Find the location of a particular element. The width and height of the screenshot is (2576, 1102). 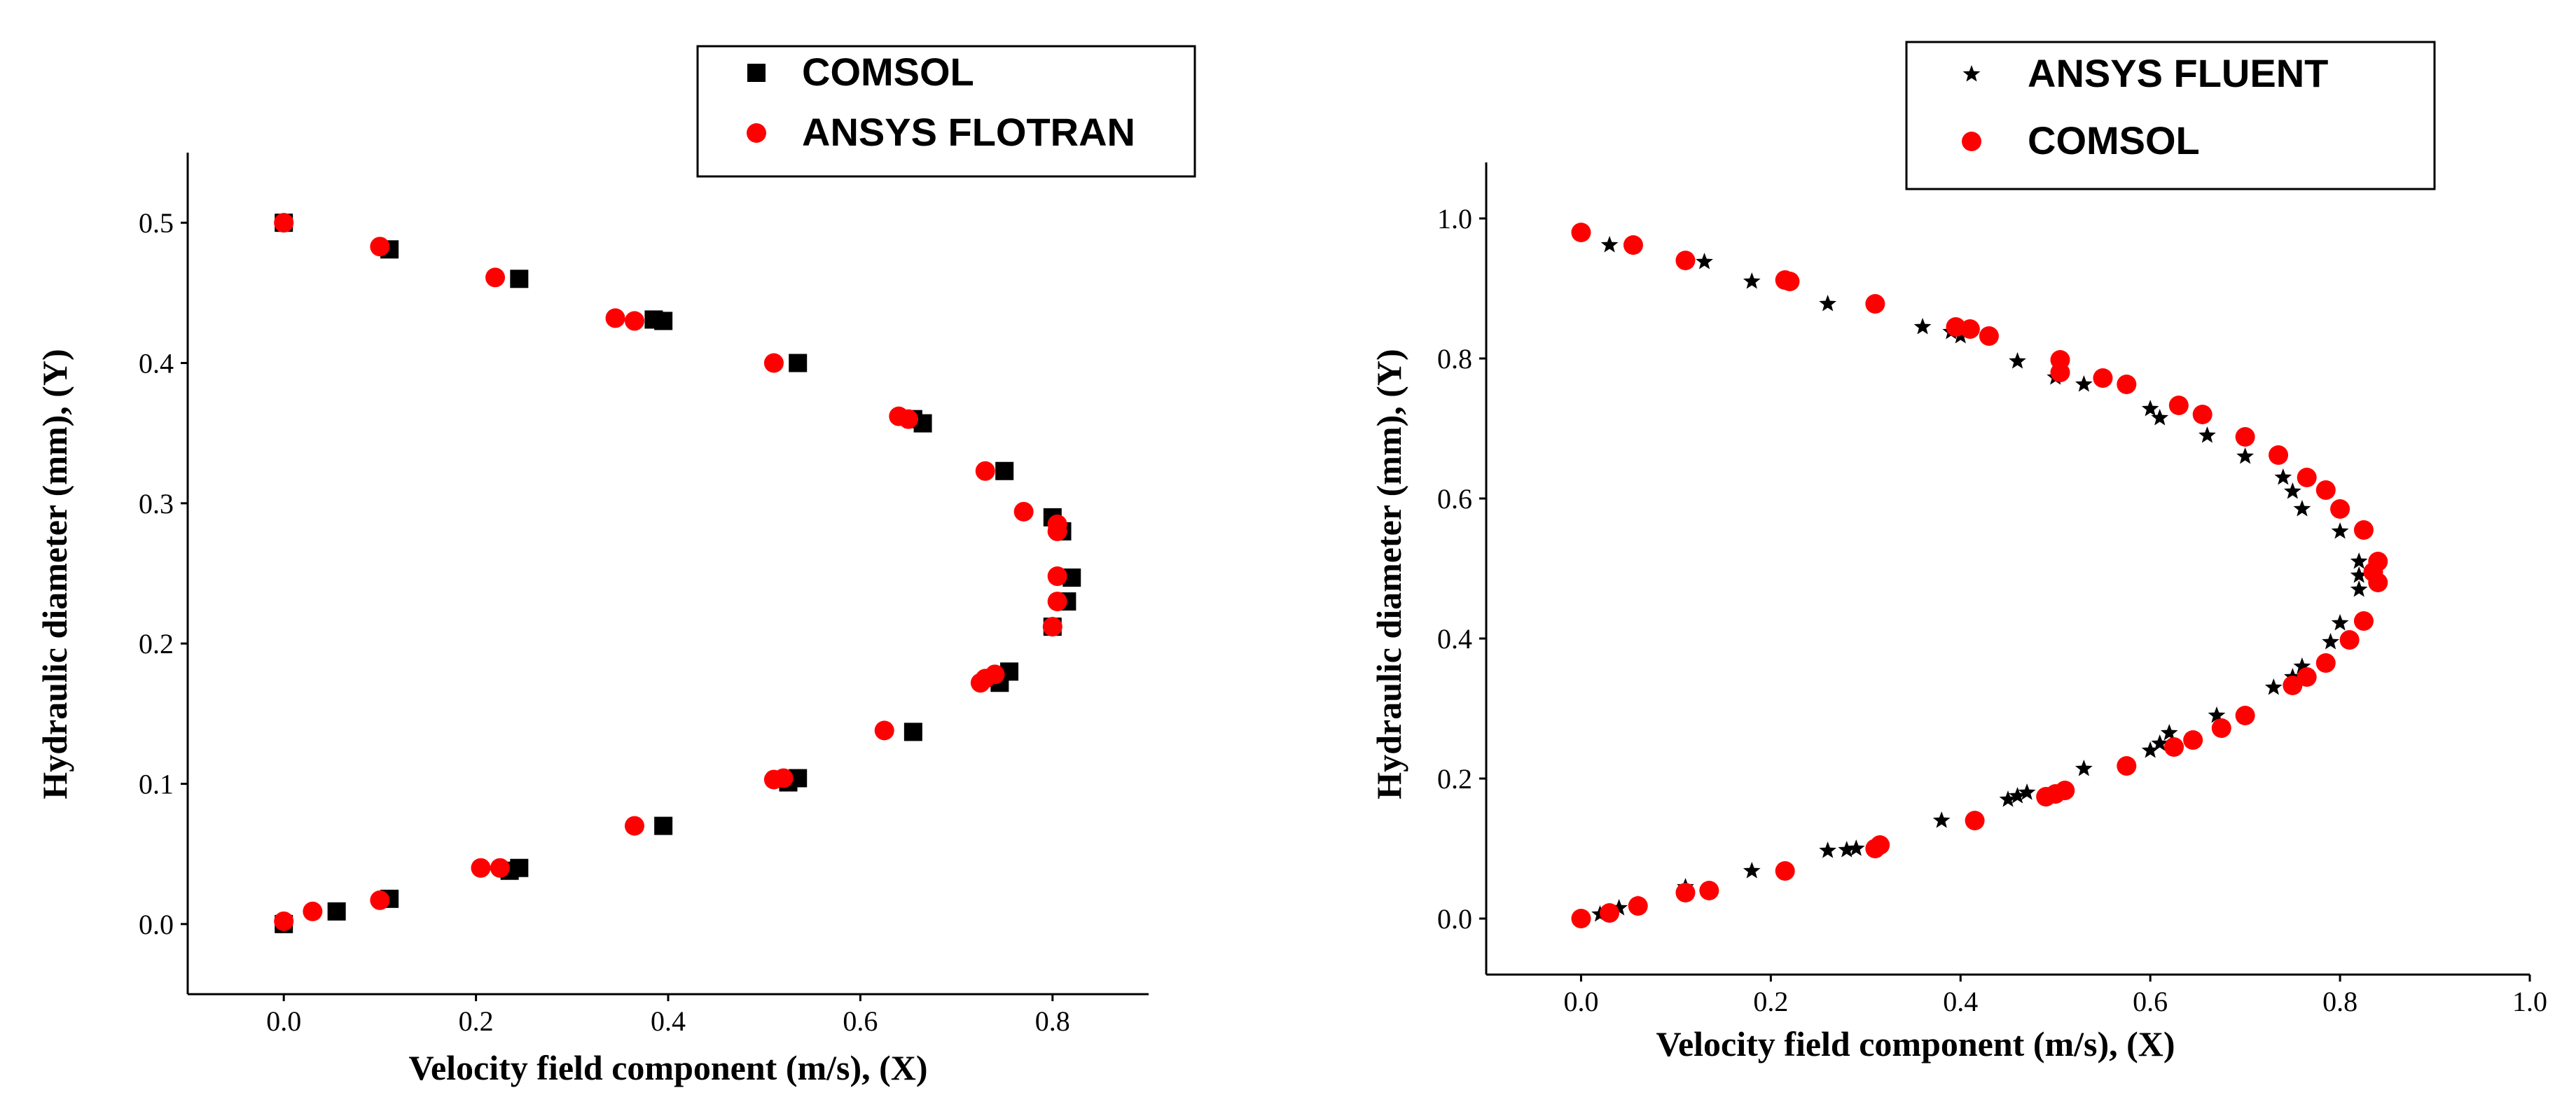

y-tick-label: 0.1 is located at coordinates (156, 784).